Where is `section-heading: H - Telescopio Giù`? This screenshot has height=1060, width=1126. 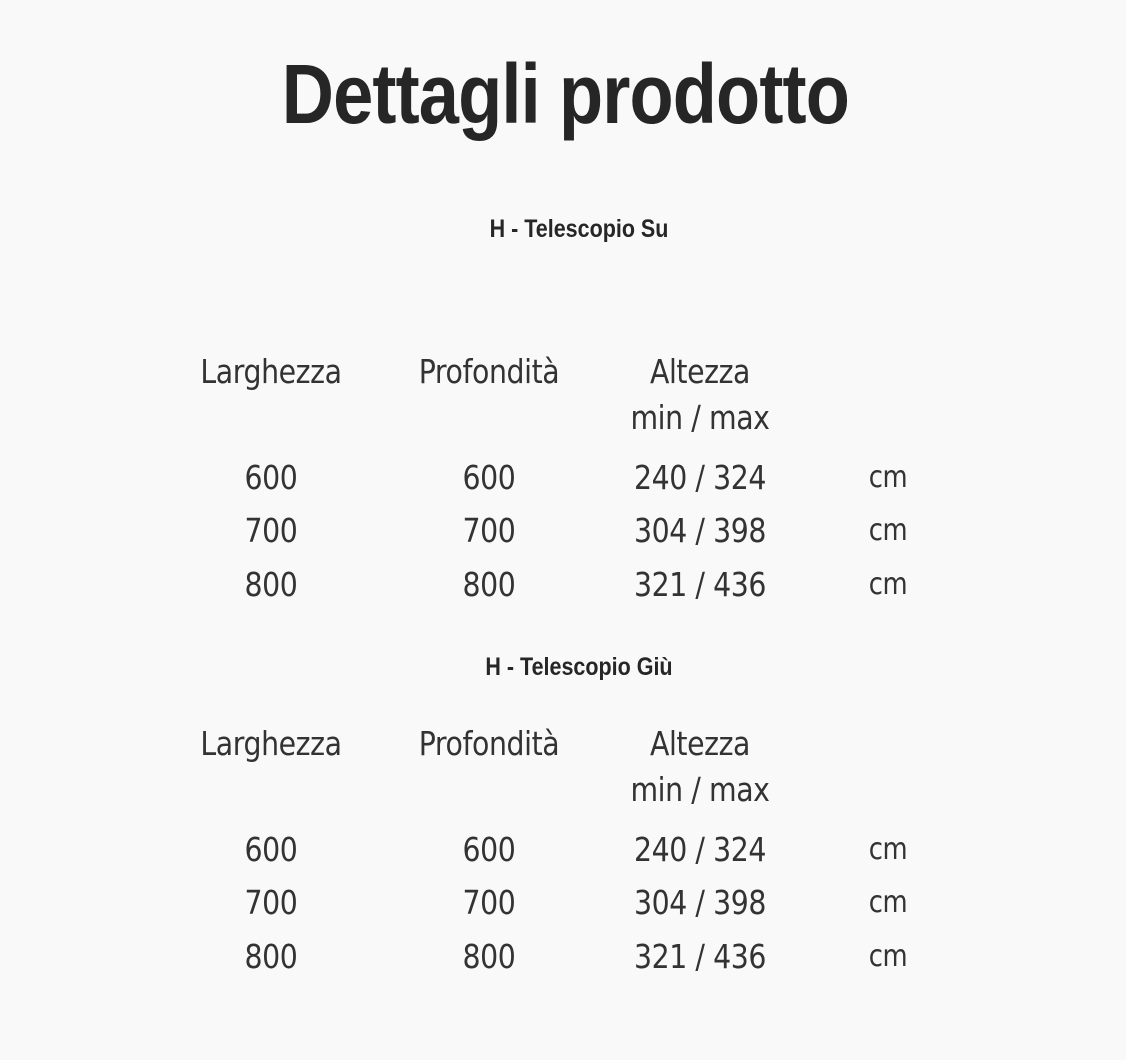
section-heading: H - Telescopio Giù is located at coordinates (579, 667).